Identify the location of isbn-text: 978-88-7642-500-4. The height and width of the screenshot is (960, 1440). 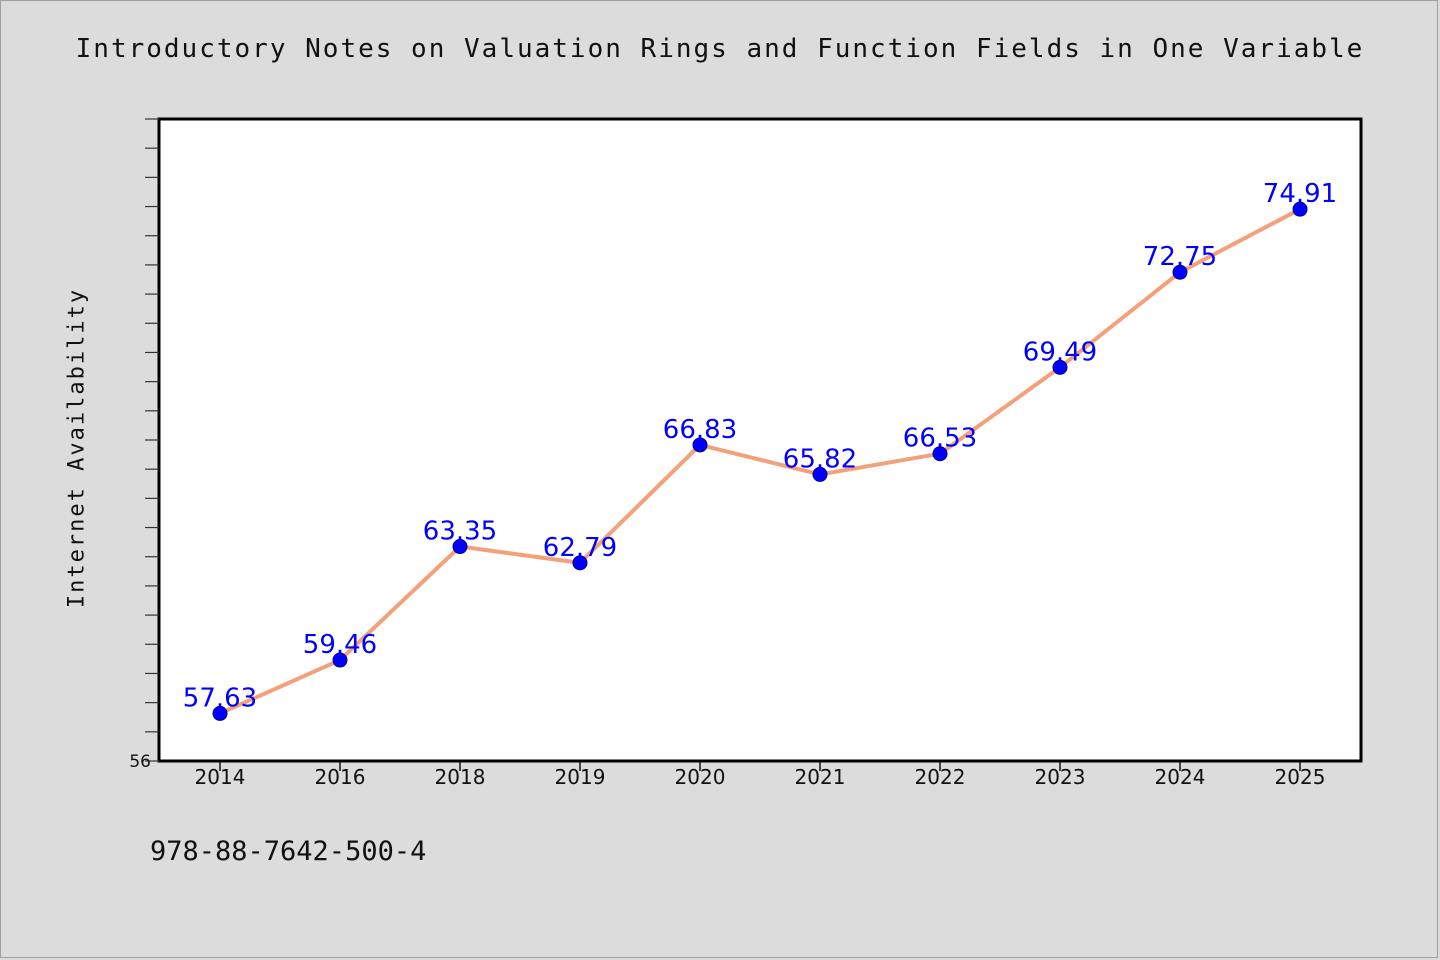
(288, 851).